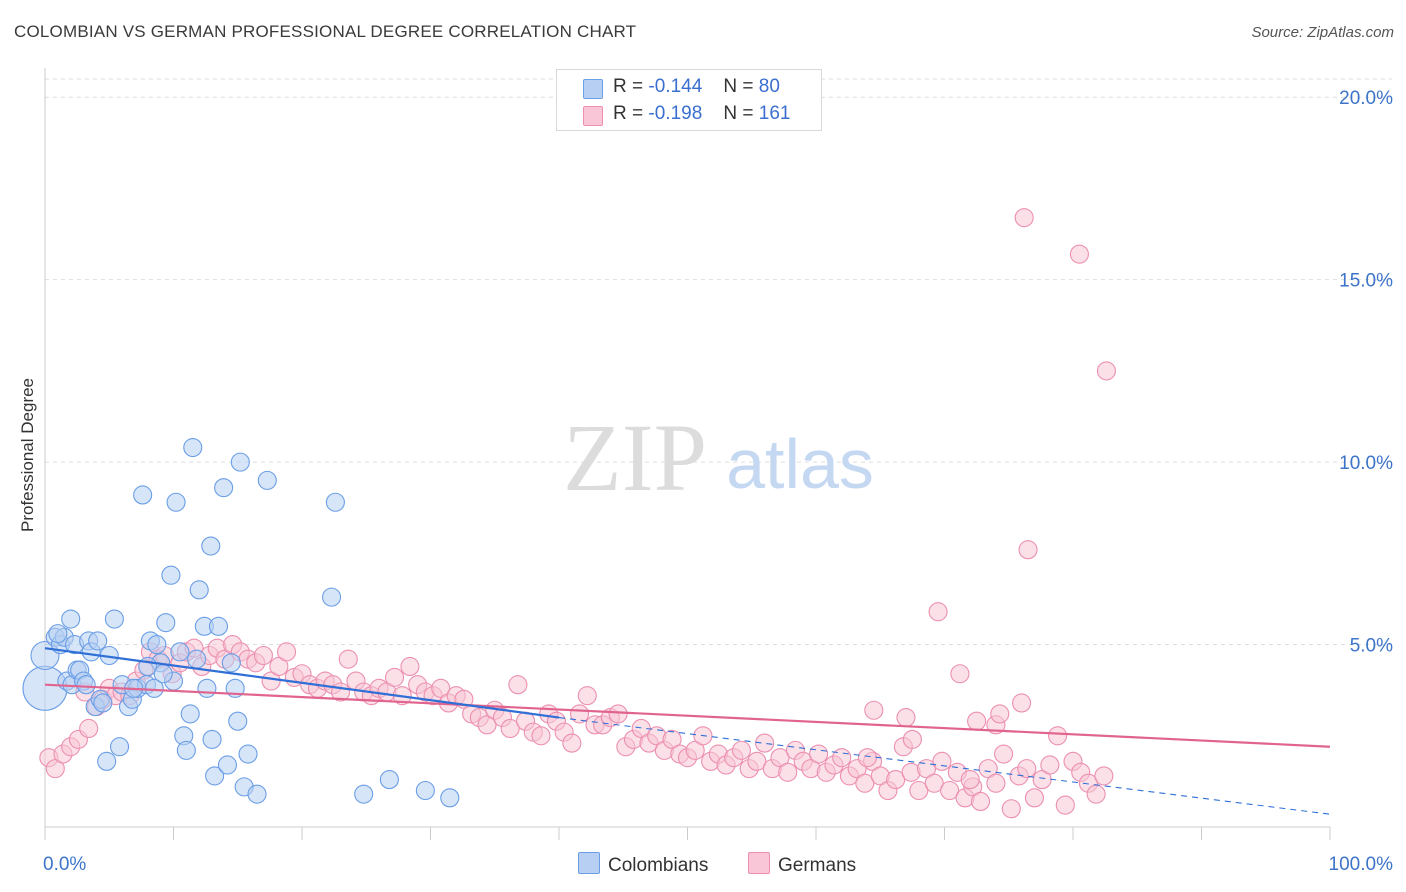  What do you see at coordinates (769, 86) in the screenshot?
I see `colombians-n-value: 80` at bounding box center [769, 86].